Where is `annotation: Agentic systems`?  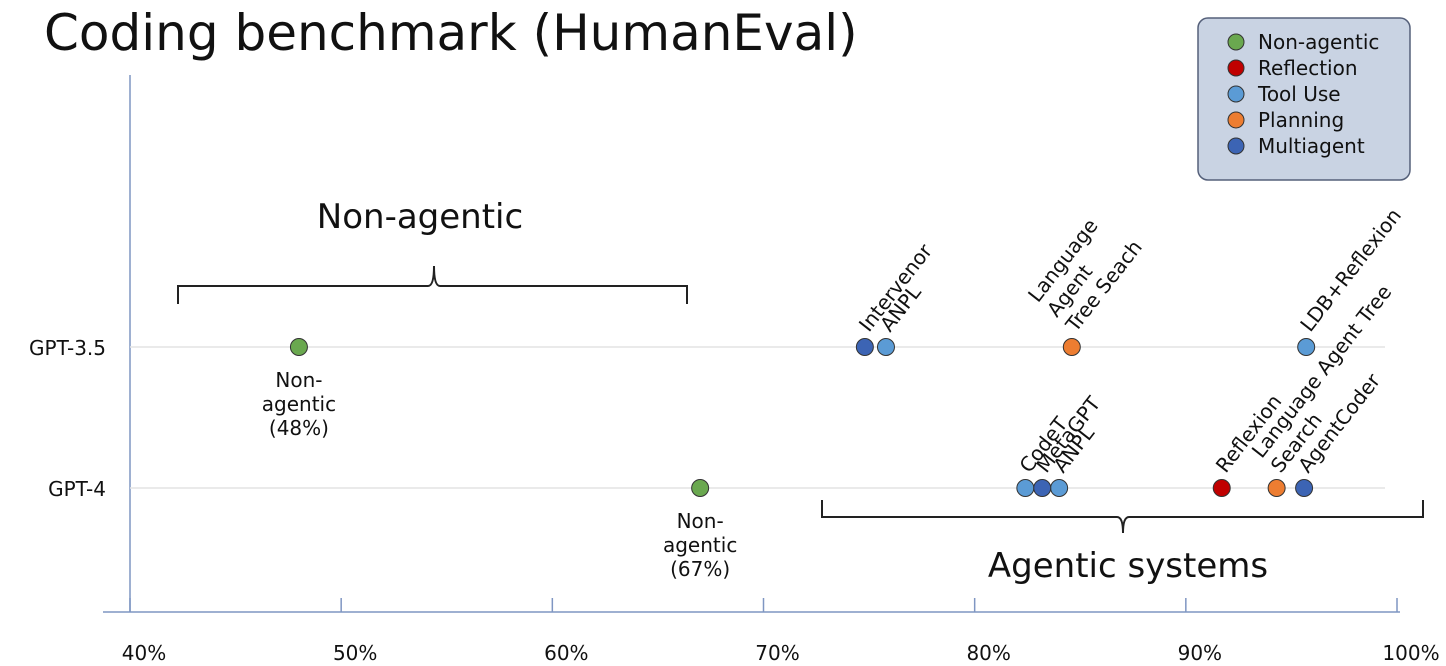
annotation: Agentic systems is located at coordinates (1128, 566).